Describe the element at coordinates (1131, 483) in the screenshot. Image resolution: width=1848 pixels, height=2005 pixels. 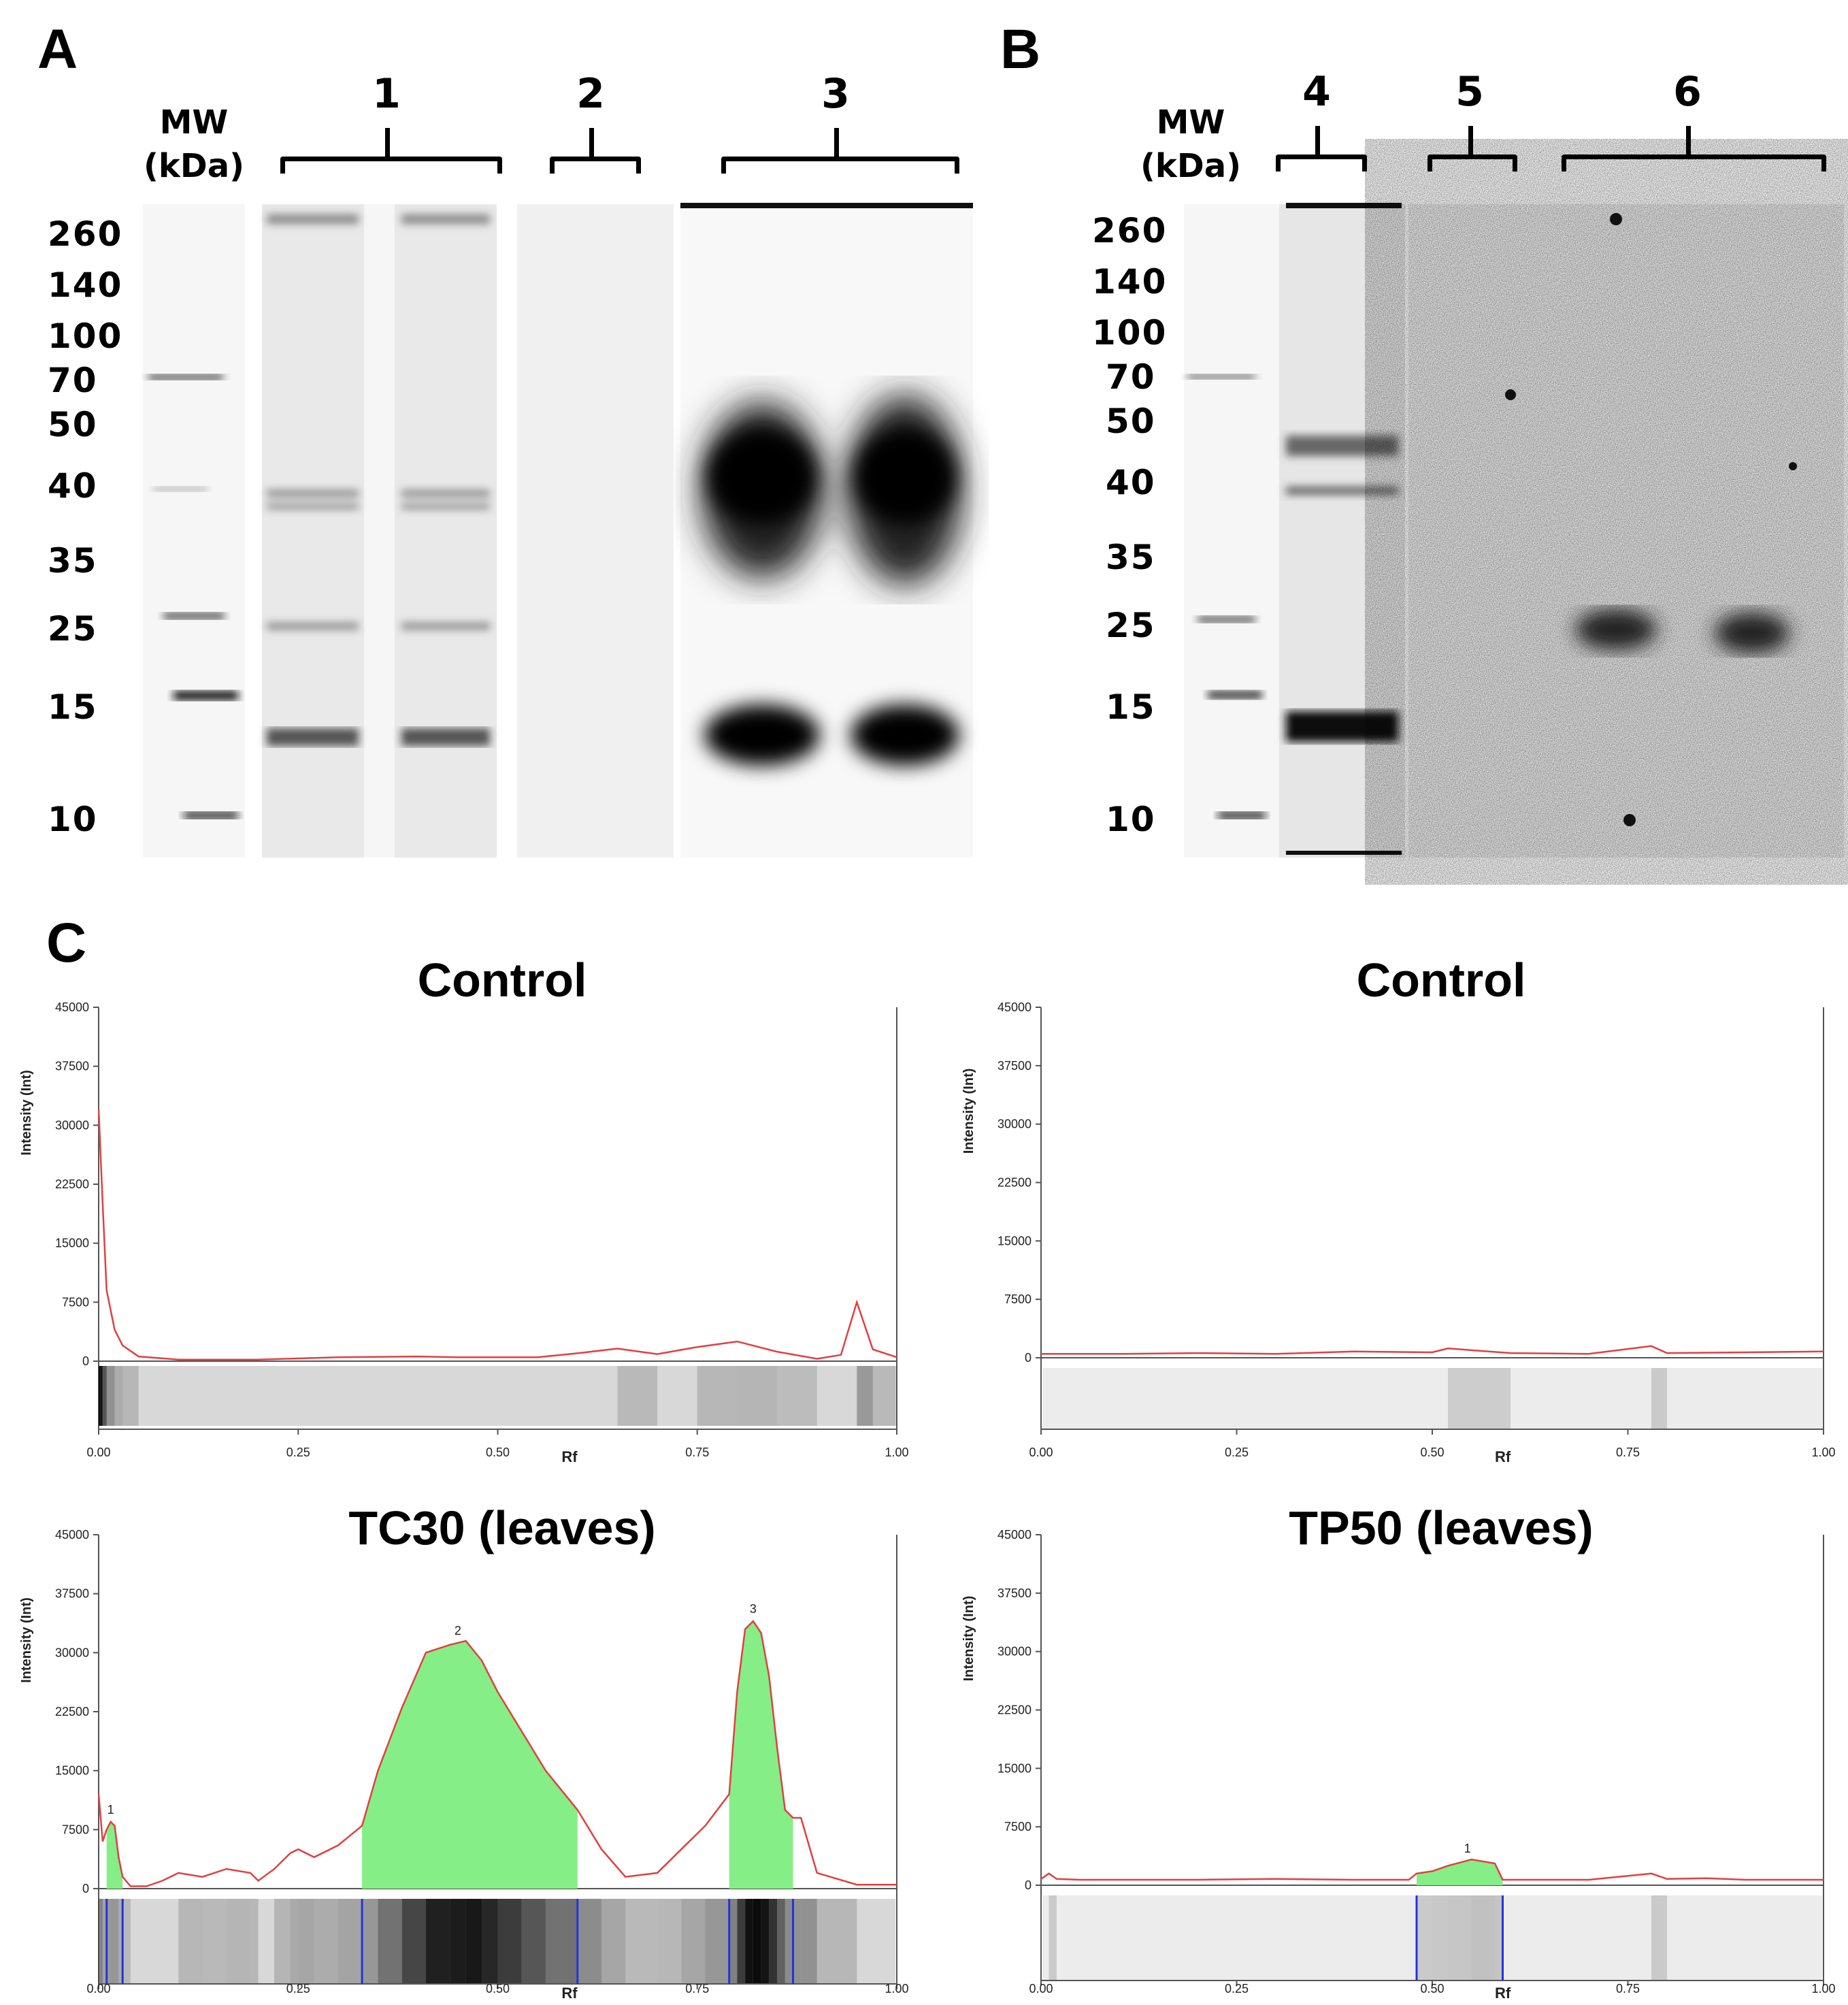
I see `mw-marker-40: 40` at that location.